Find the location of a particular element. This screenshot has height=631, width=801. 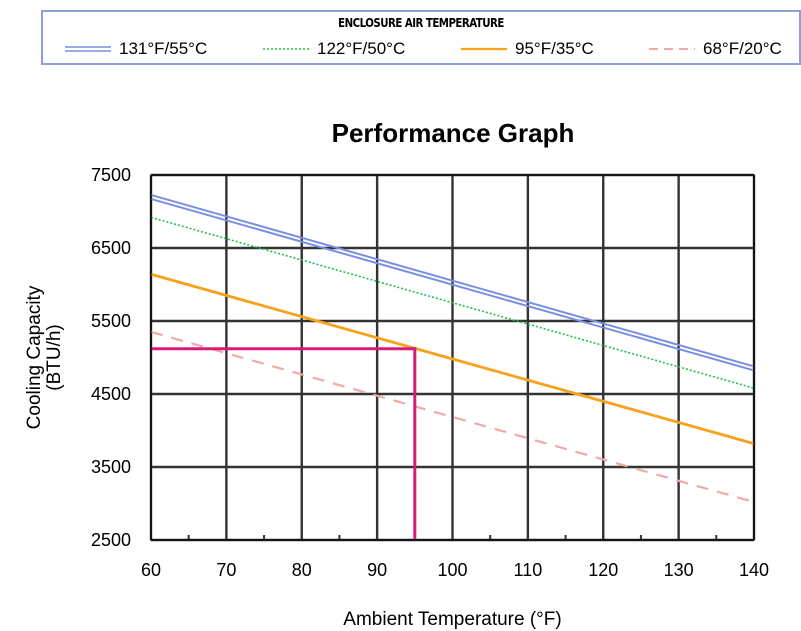

legend-item-95f: 95°F/35°C is located at coordinates (527, 49).